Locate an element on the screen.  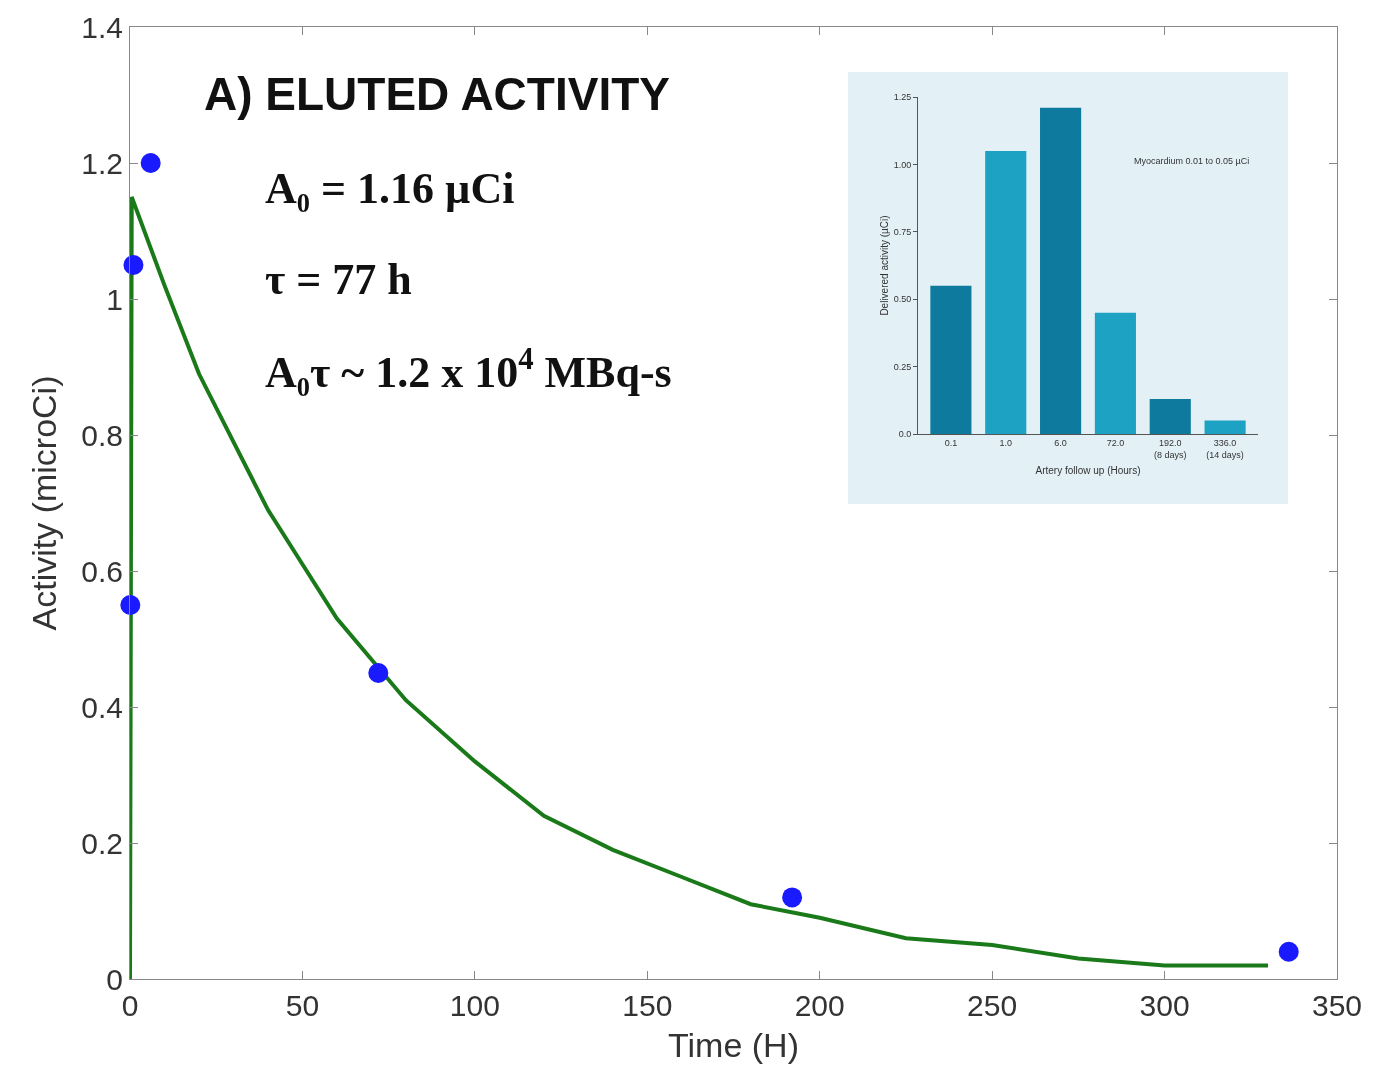
x-tick-label: 1.0 is located at coordinates (1005, 442).